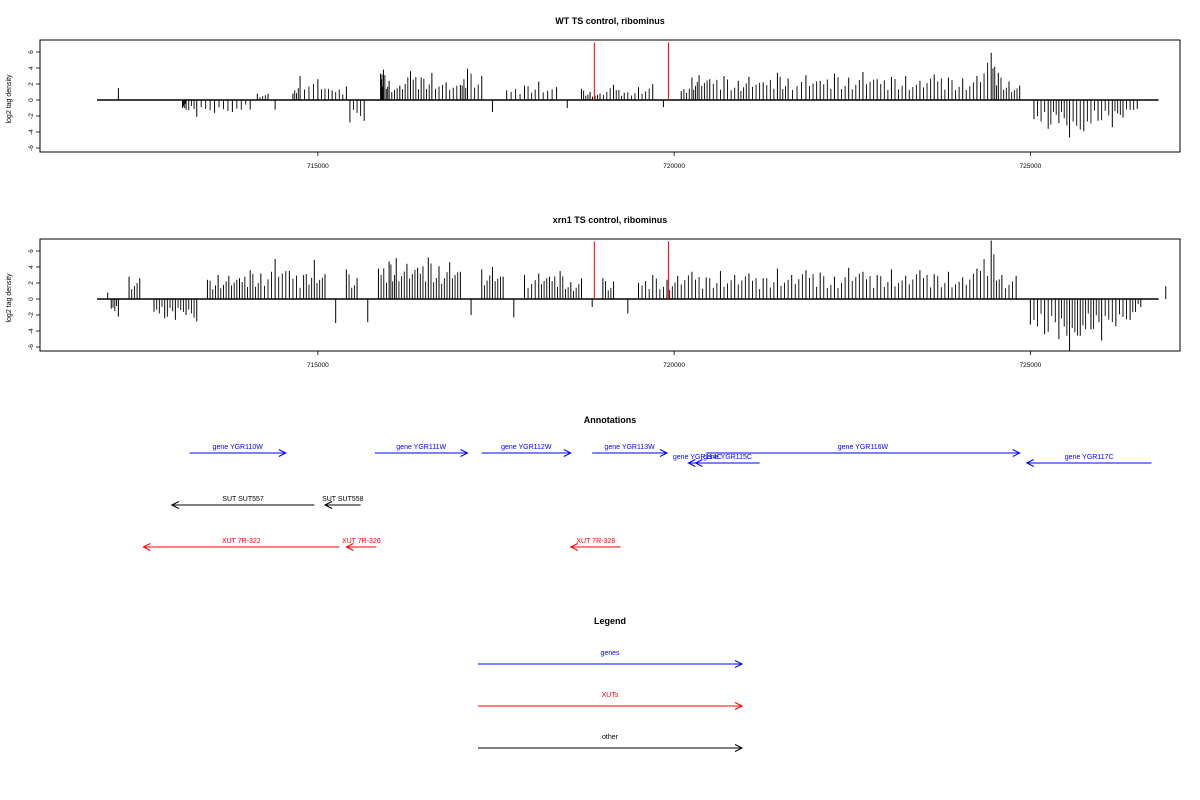 Image resolution: width=1200 pixels, height=800 pixels. I want to click on xrn1-ytick-label: -4, so click(31, 331).